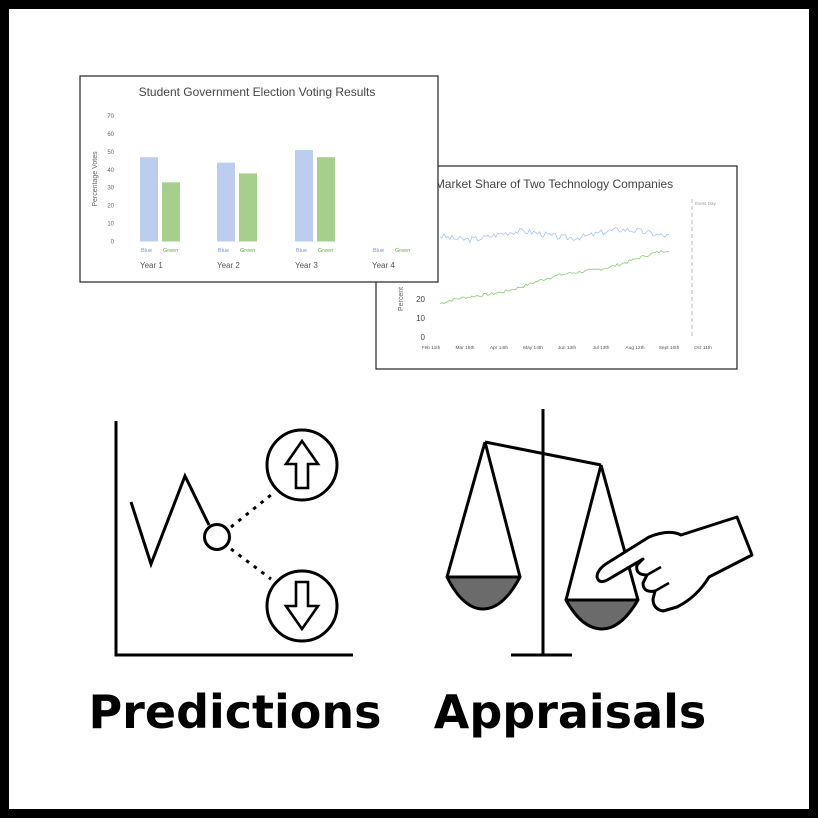  I want to click on line-chart-with-up-down-arrows-icon, so click(233, 539).